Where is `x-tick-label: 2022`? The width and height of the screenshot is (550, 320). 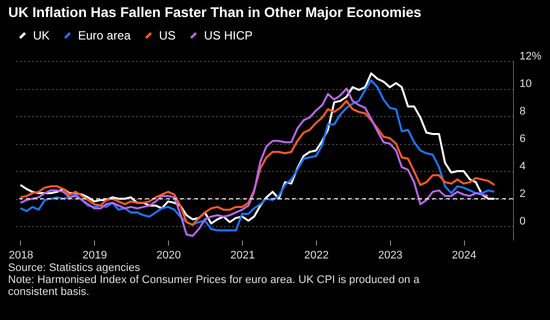
x-tick-label: 2022 is located at coordinates (316, 256).